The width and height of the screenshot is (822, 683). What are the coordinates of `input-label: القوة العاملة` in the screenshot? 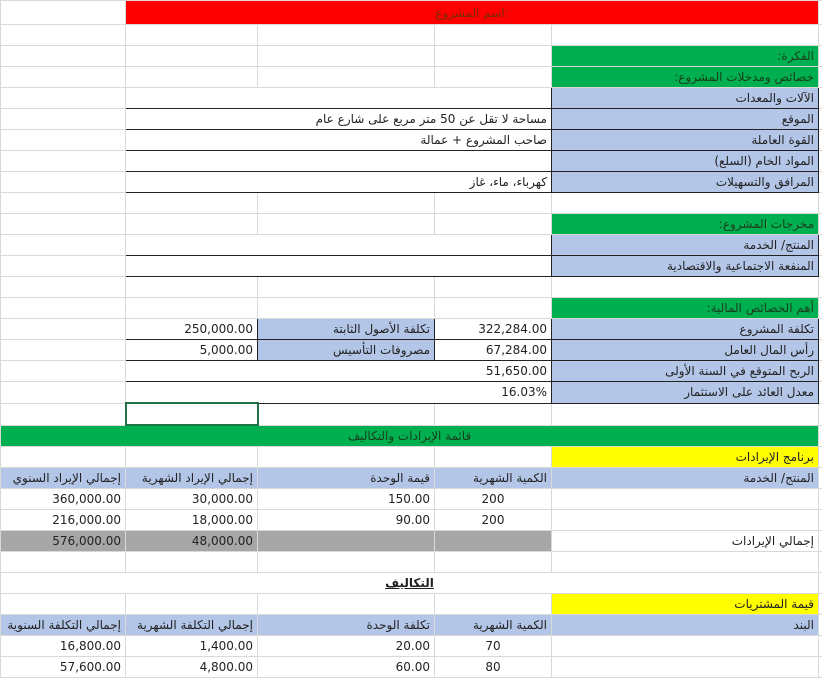 It's located at (685, 140).